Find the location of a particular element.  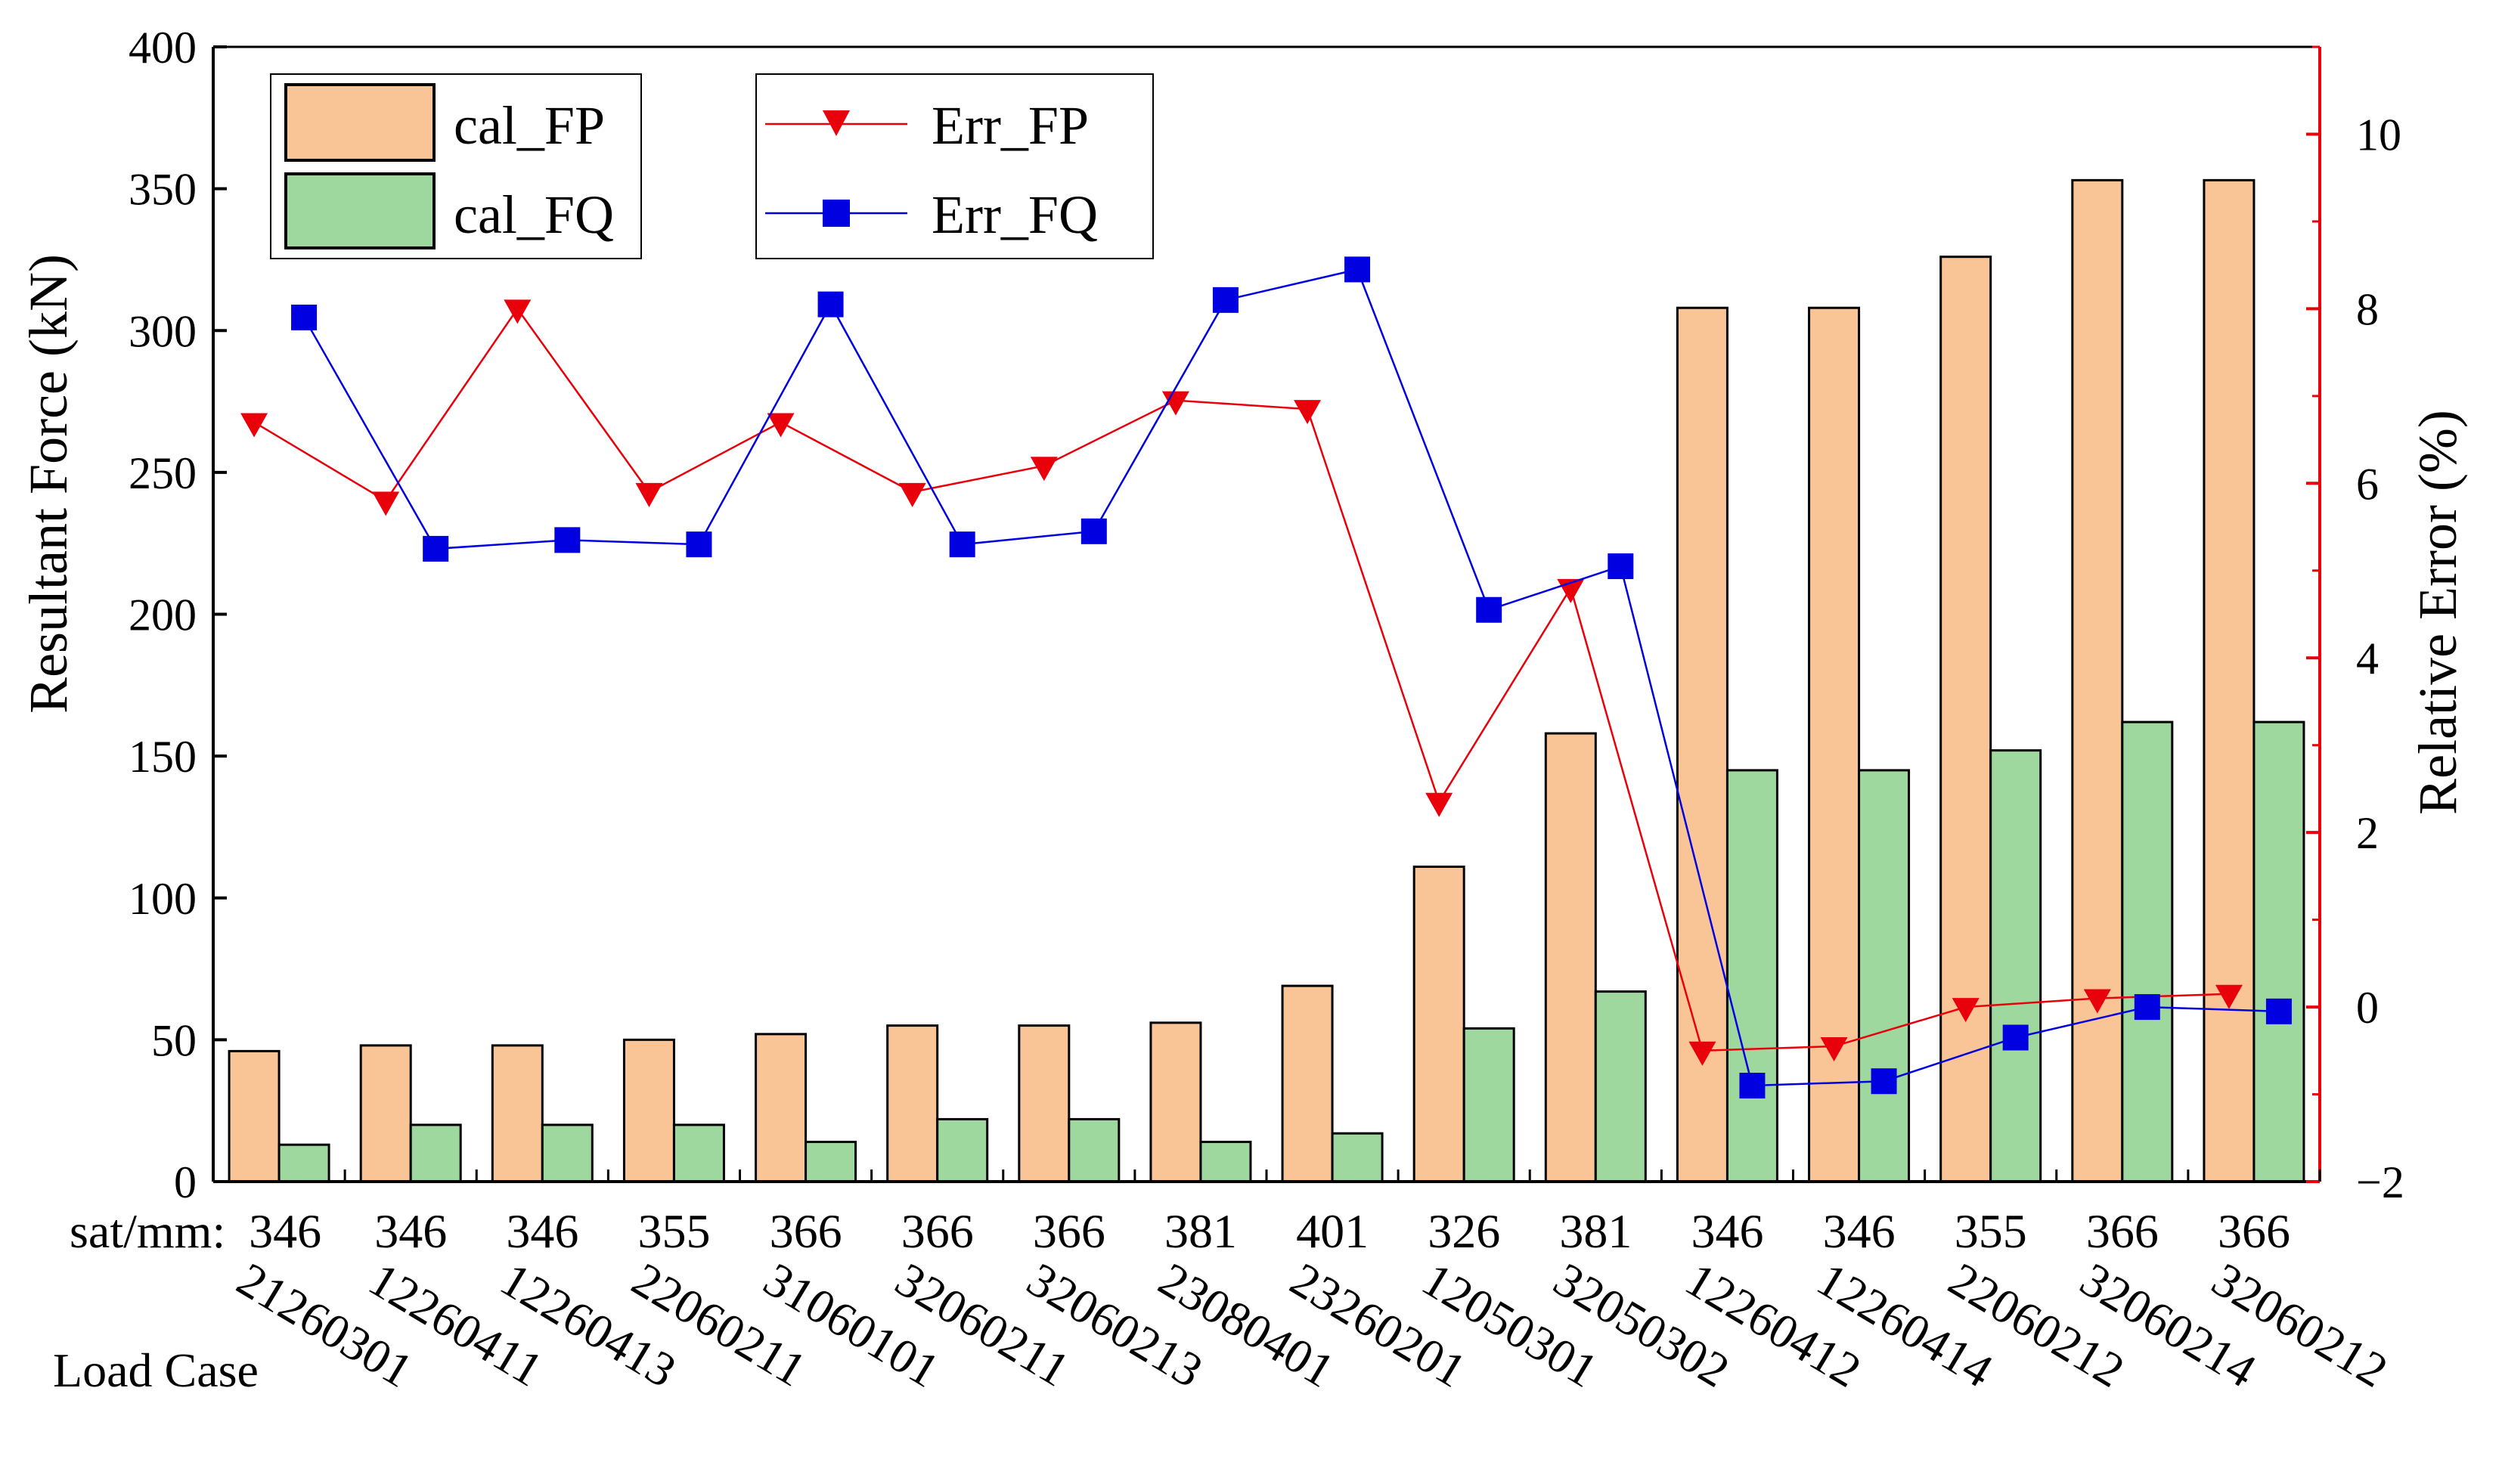

sat-mm-label-5: 366 is located at coordinates (806, 1231).